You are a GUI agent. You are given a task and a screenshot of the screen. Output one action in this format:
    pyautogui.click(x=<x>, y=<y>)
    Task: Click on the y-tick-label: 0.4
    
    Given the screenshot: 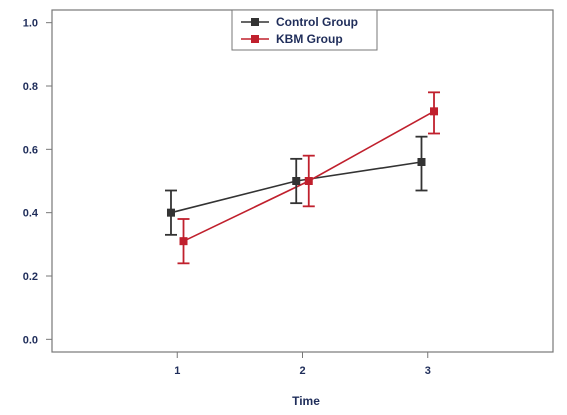 What is the action you would take?
    pyautogui.click(x=31, y=214)
    